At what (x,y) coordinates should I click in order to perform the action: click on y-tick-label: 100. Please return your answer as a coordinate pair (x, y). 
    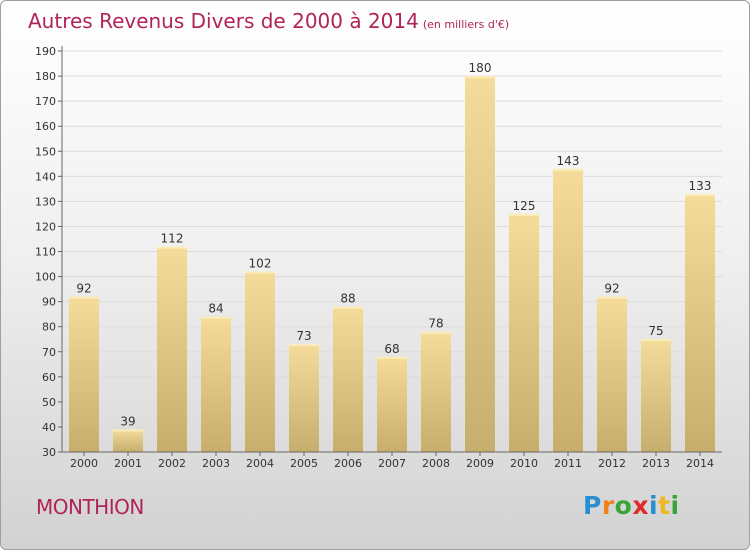
    Looking at the image, I should click on (45, 277).